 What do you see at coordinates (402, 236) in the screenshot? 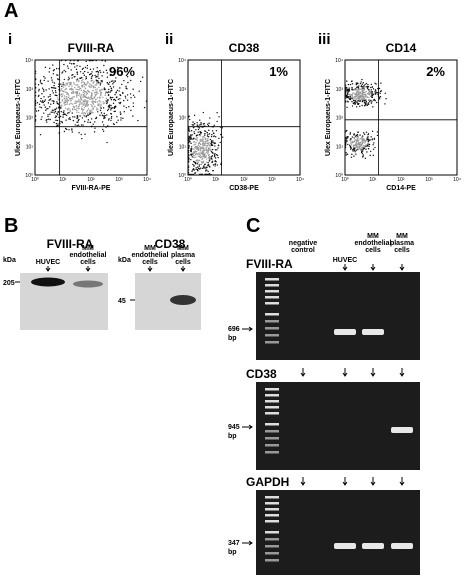
I see `label-line: MM` at bounding box center [402, 236].